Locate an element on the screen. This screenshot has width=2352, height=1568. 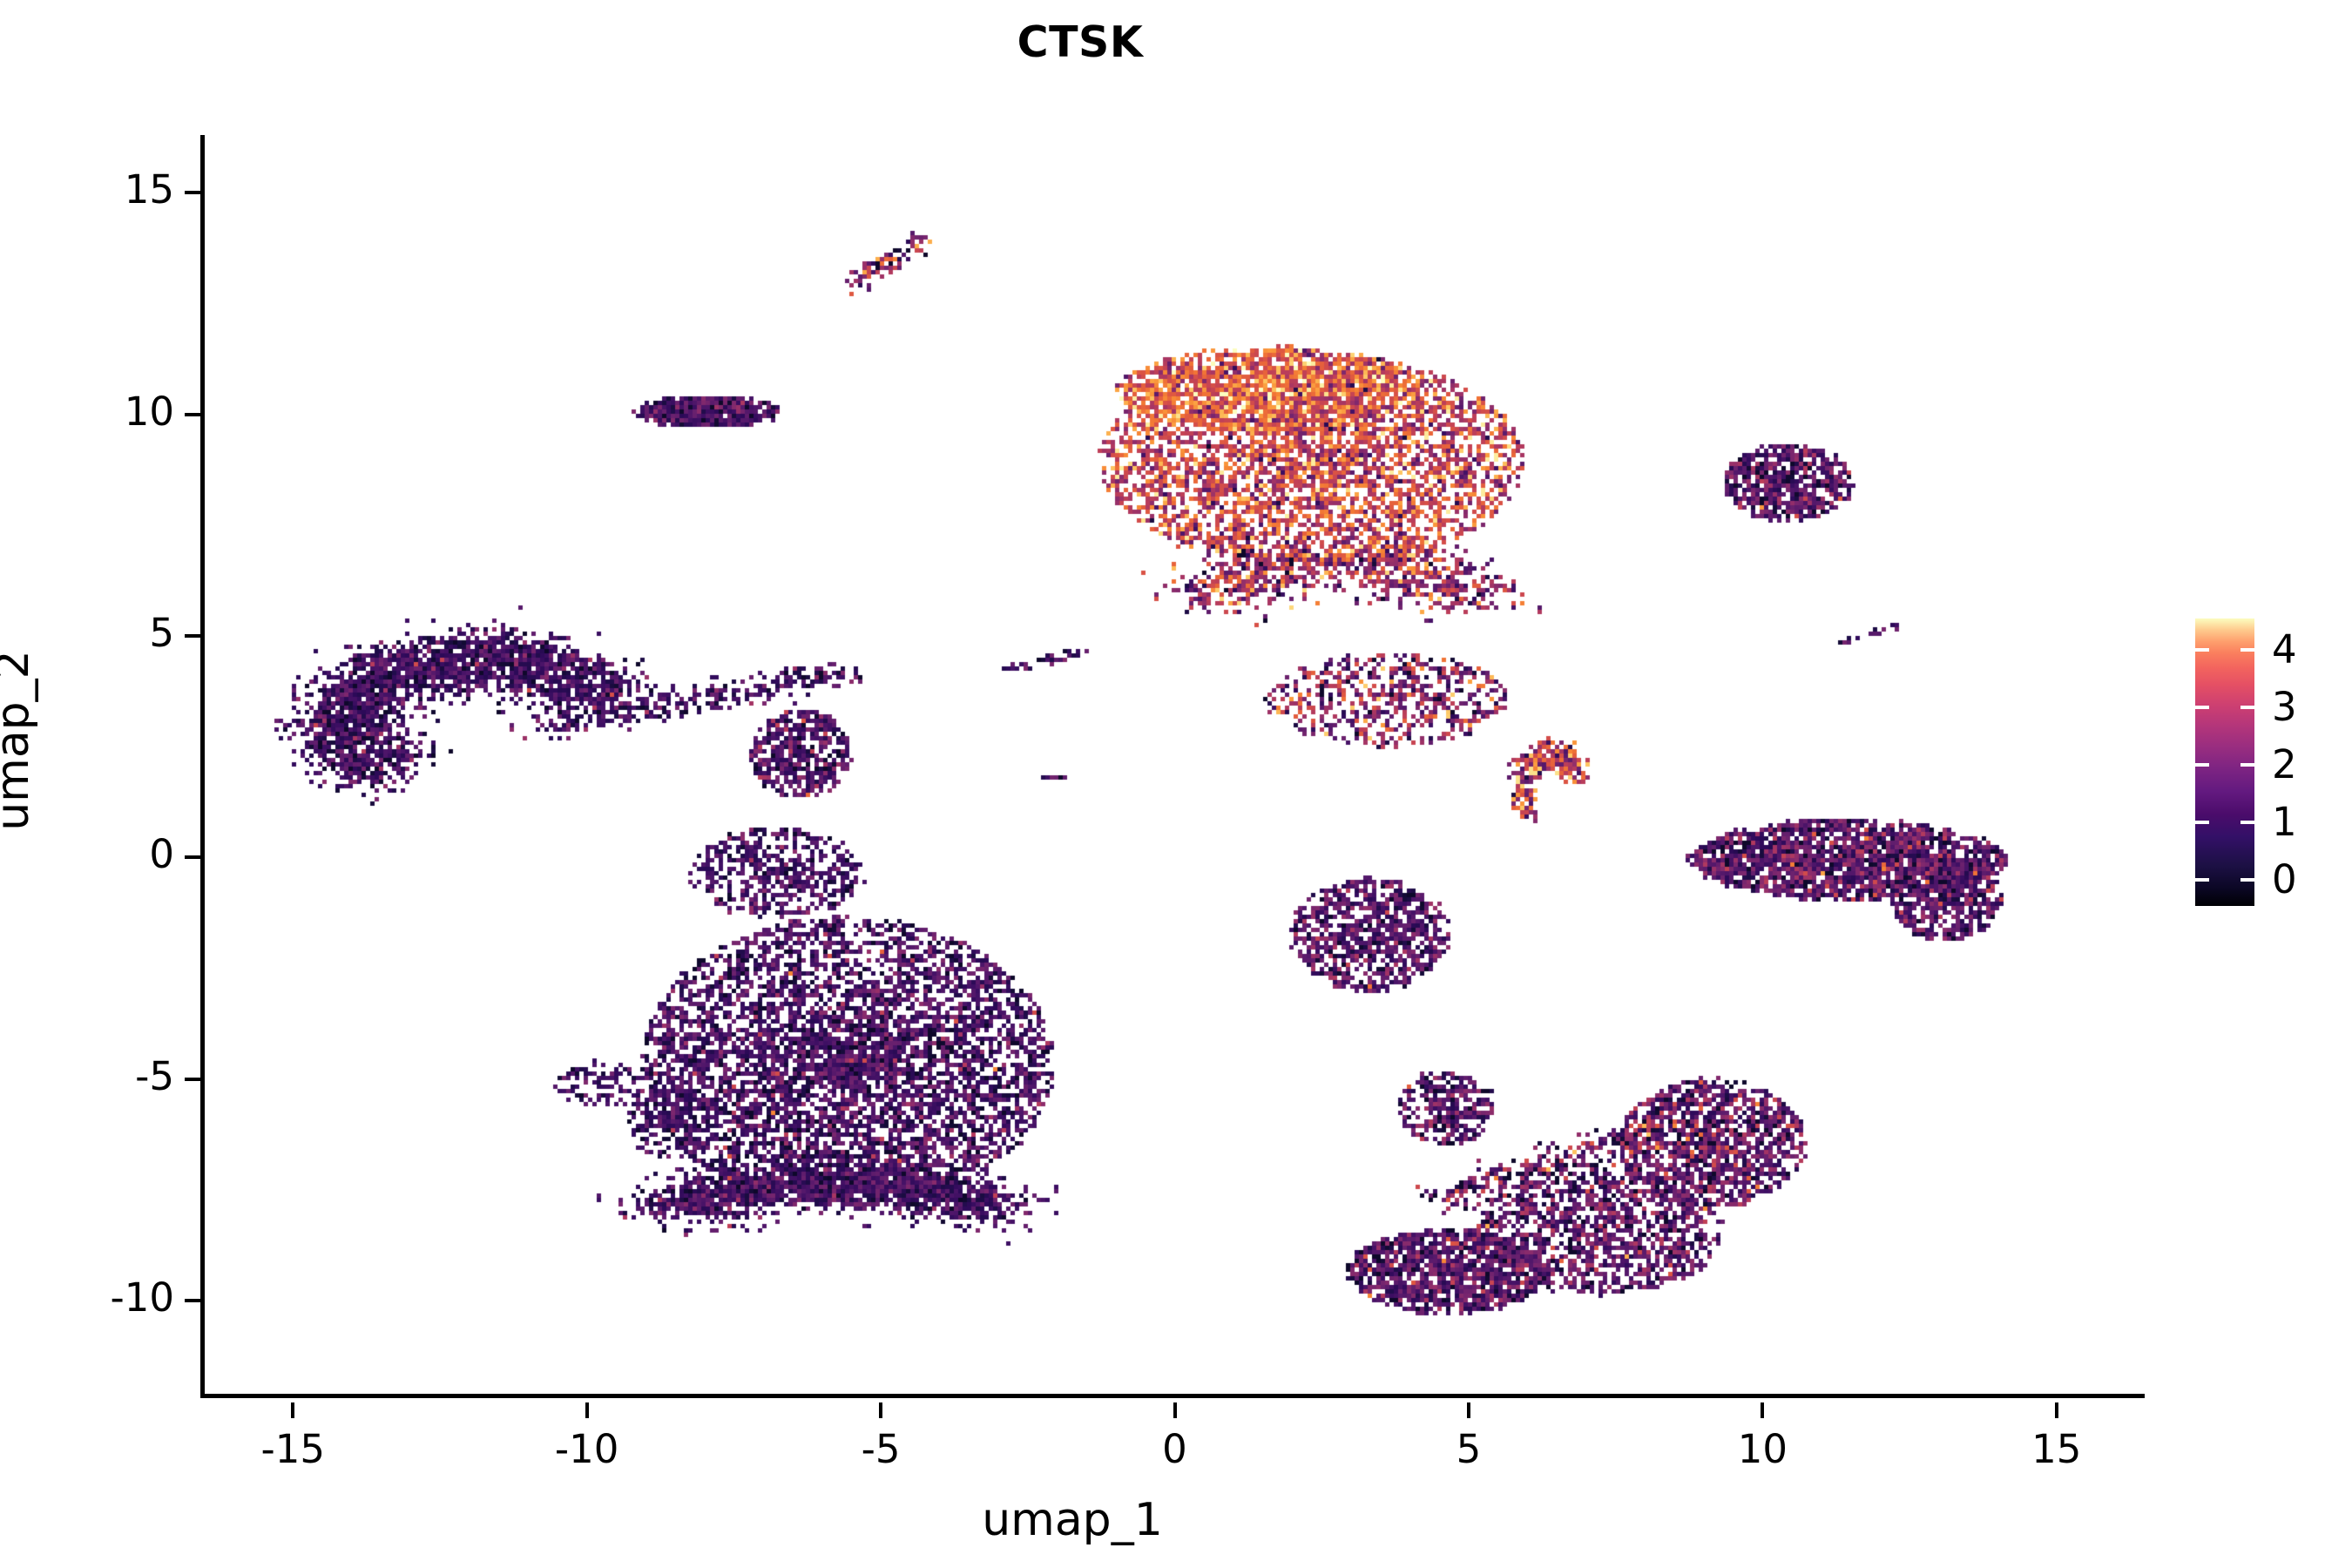
page-title: CTSK is located at coordinates (1080, 42).